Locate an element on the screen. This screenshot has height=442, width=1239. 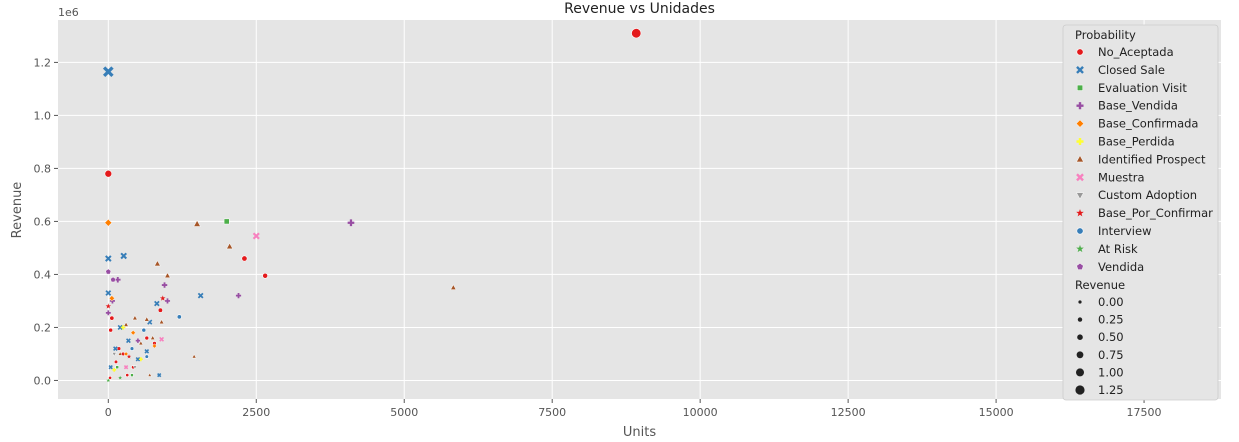
x-tick-label: 15000 is located at coordinates (996, 412).